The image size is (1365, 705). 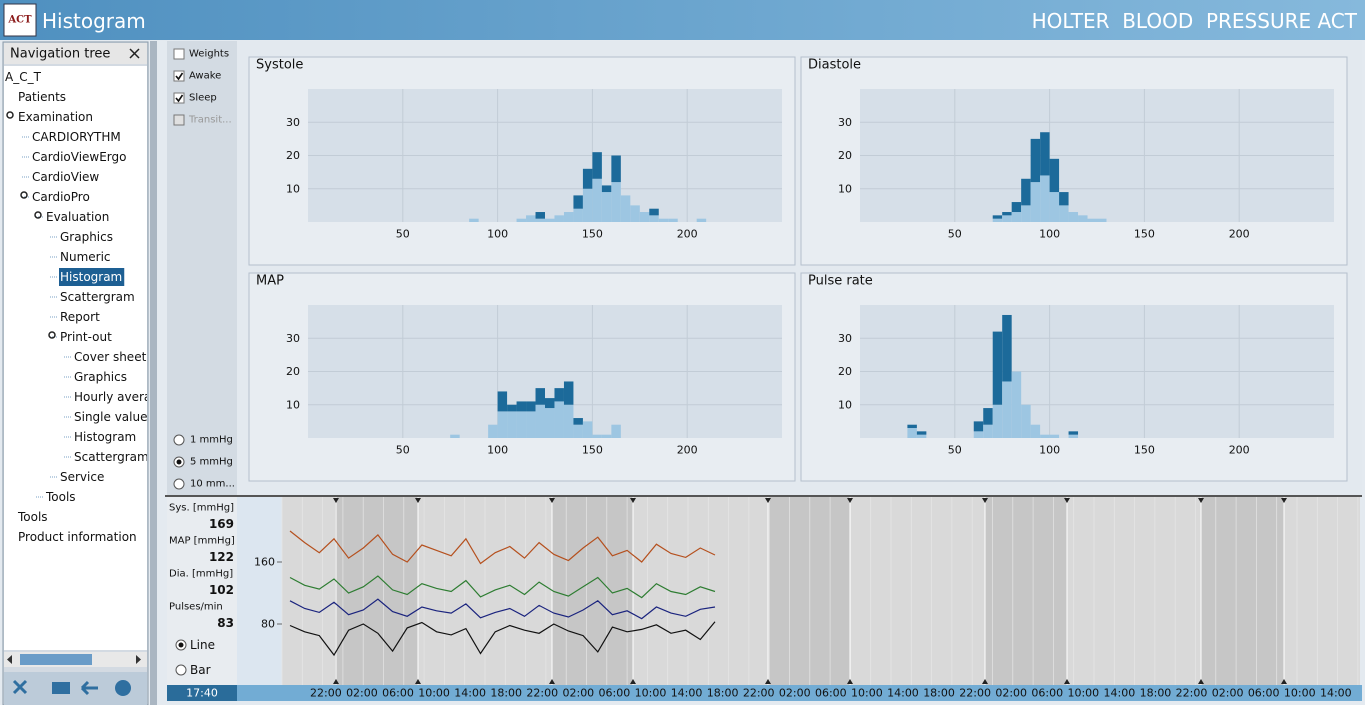 I want to click on tree-item: Examination, so click(x=55, y=117).